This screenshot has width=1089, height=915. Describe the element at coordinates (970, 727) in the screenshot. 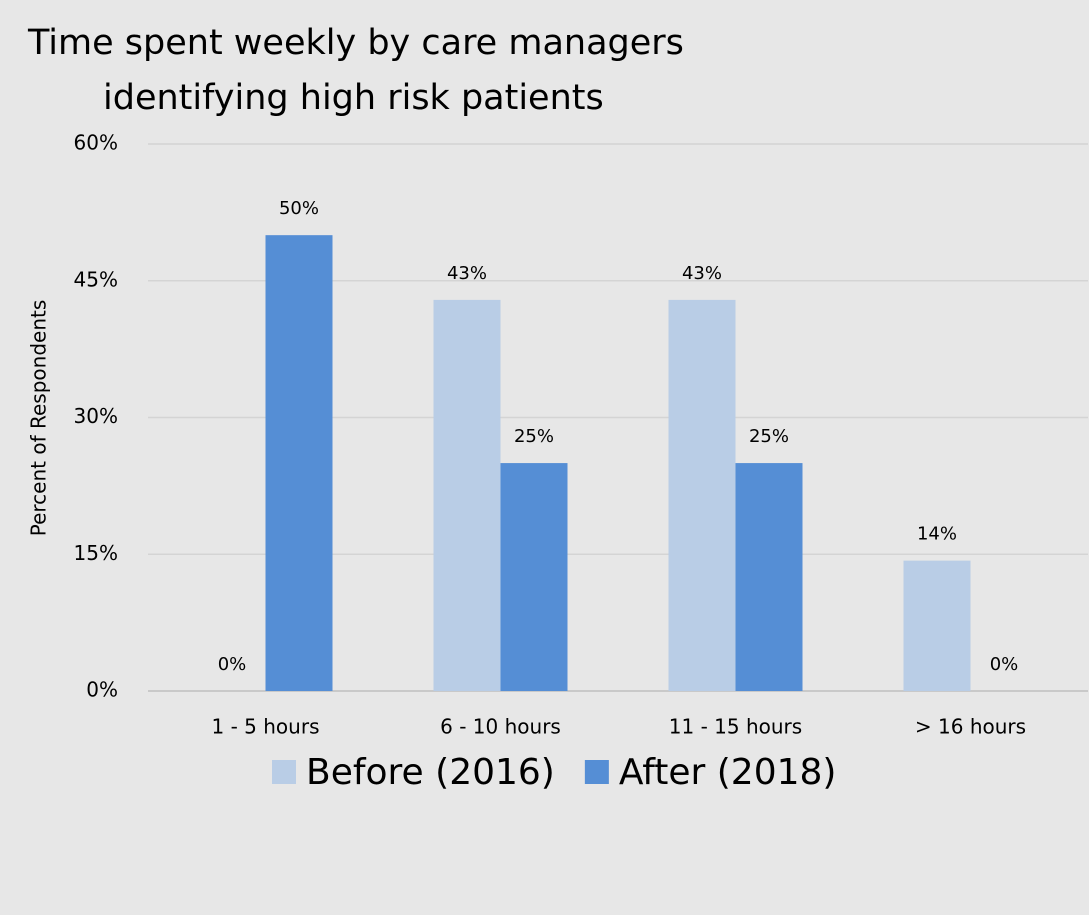

I see `x-tick-label: > 16 hours` at that location.